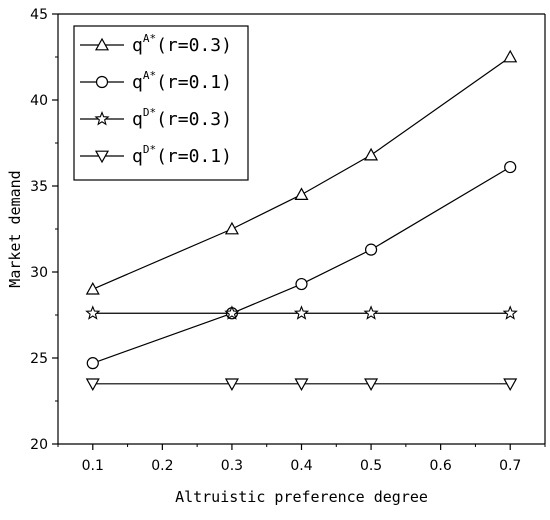 The height and width of the screenshot is (520, 550). I want to click on legend-entry: qD*(r=0.3), so click(156, 118).